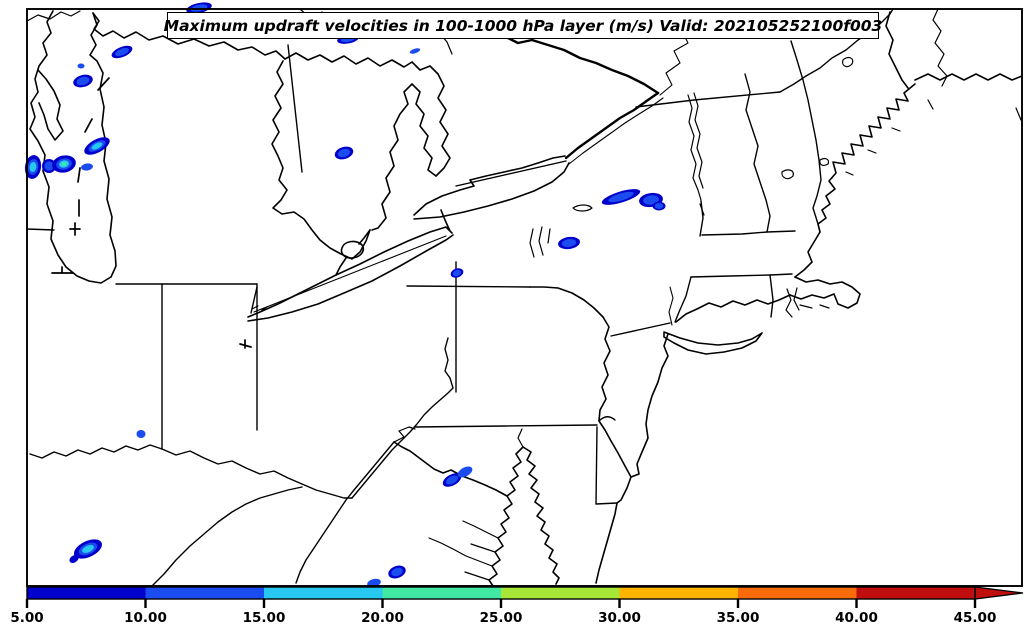 This screenshot has height=633, width=1033. Describe the element at coordinates (96, 451) in the screenshot. I see `ohio-river-west` at that location.